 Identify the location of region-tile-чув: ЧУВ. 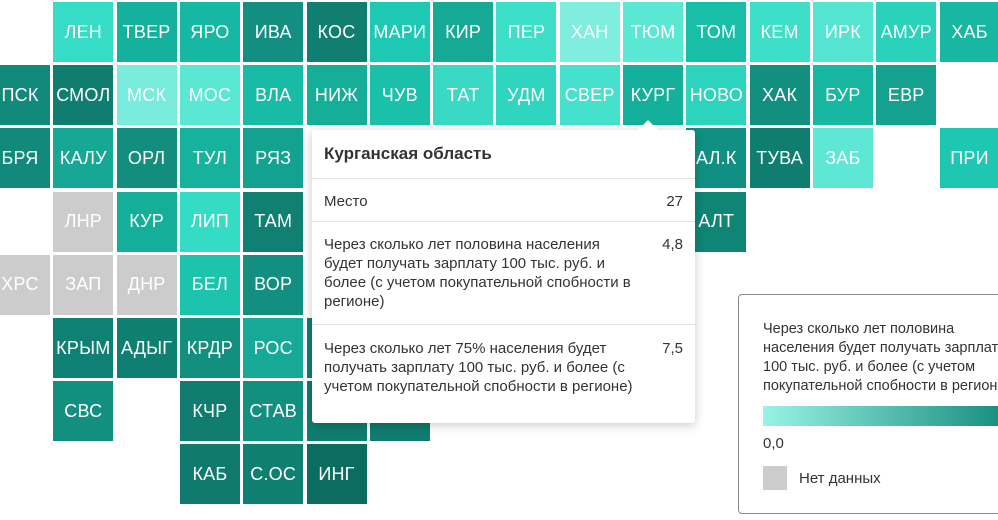
(399, 95).